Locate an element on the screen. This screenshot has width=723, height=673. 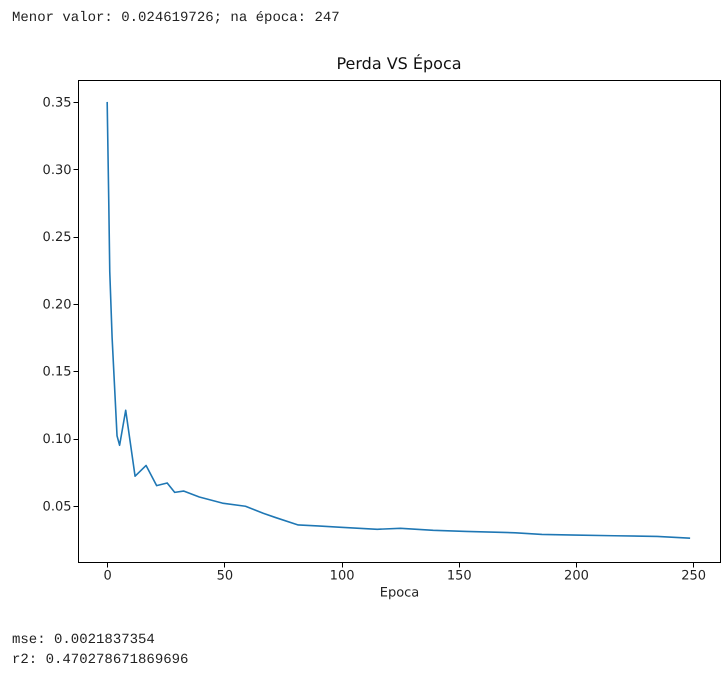
y-tick-label: 0.05 is located at coordinates (57, 506).